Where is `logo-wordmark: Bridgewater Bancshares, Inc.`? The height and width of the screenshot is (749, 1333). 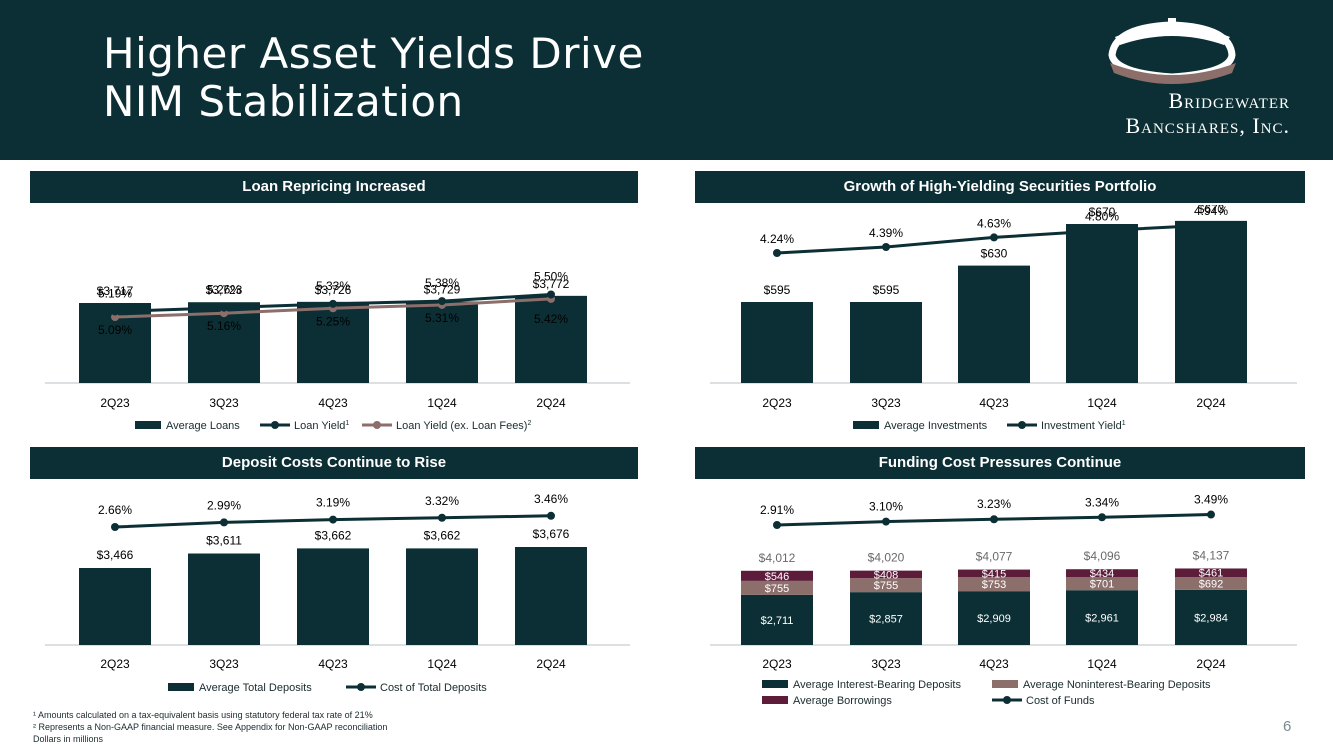
logo-wordmark: Bridgewater Bancshares, Inc. is located at coordinates (1175, 113).